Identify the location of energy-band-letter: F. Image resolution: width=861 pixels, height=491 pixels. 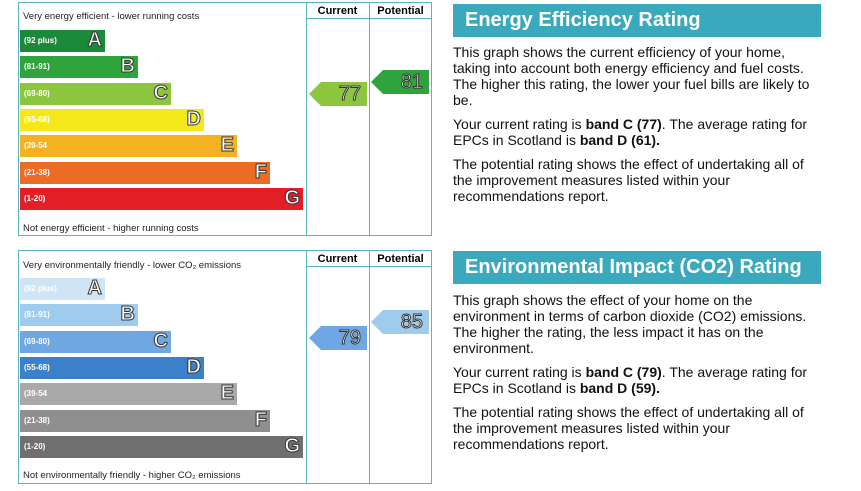
(260, 171).